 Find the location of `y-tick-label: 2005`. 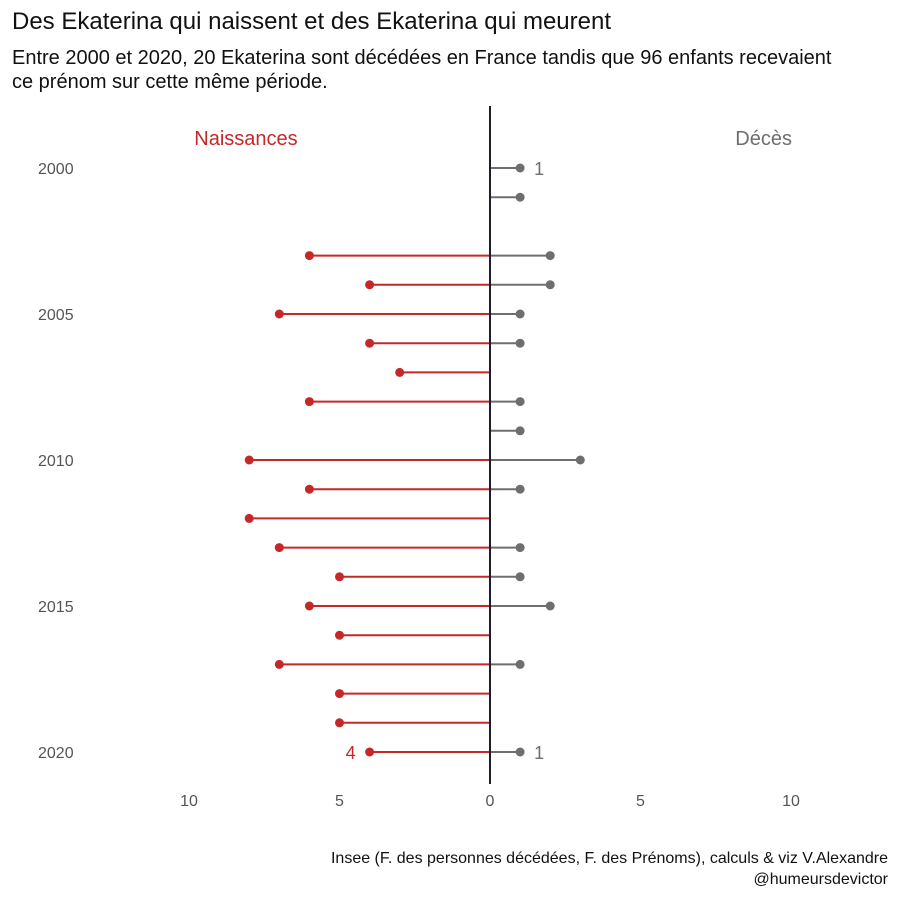

y-tick-label: 2005 is located at coordinates (56, 315).